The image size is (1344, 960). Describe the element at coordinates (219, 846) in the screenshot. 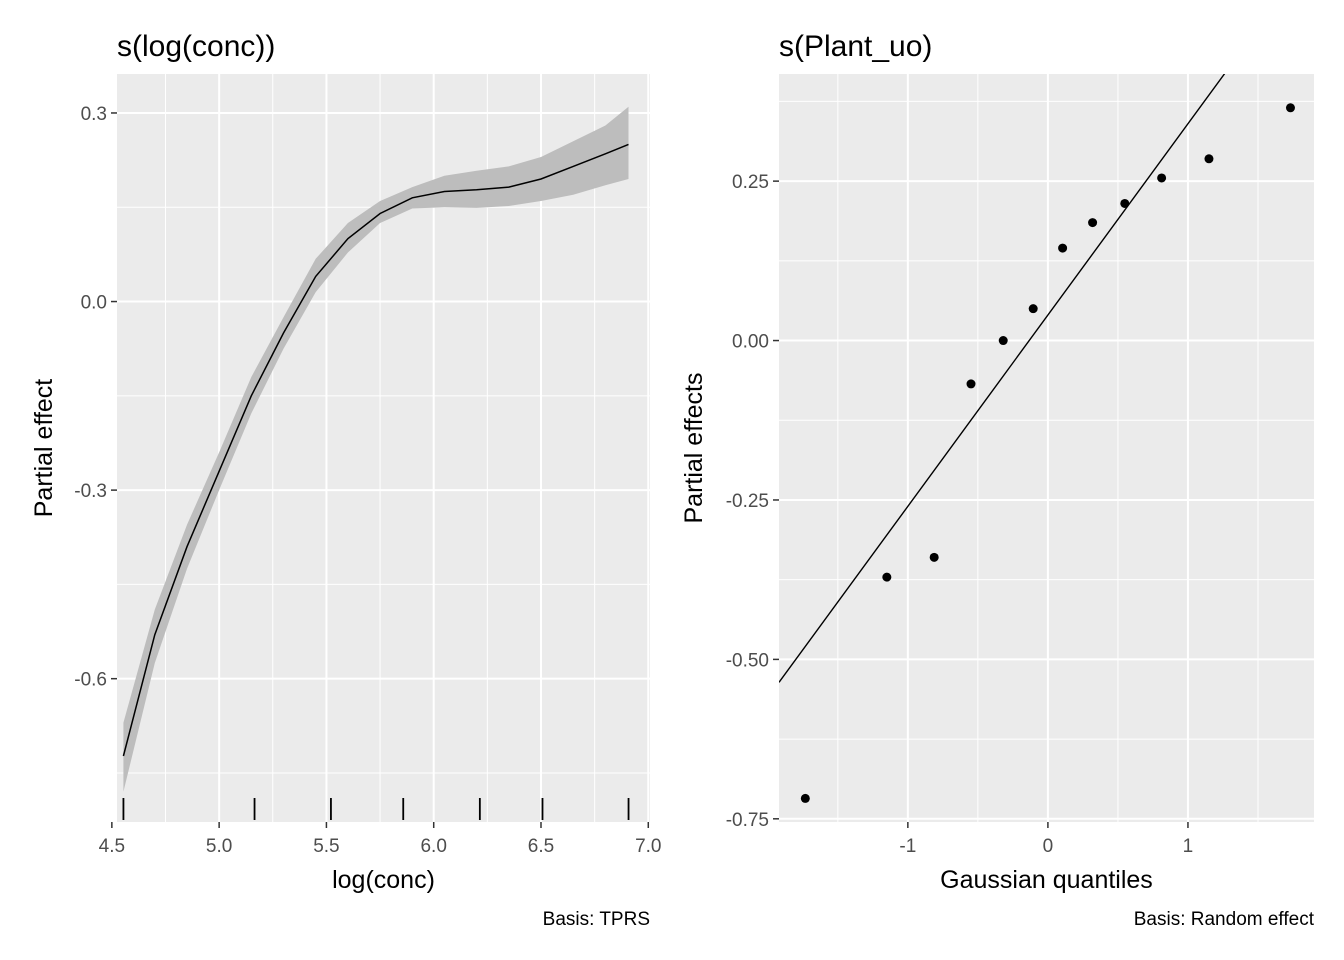

I see `chart1-x-tick-label: 5.0` at that location.